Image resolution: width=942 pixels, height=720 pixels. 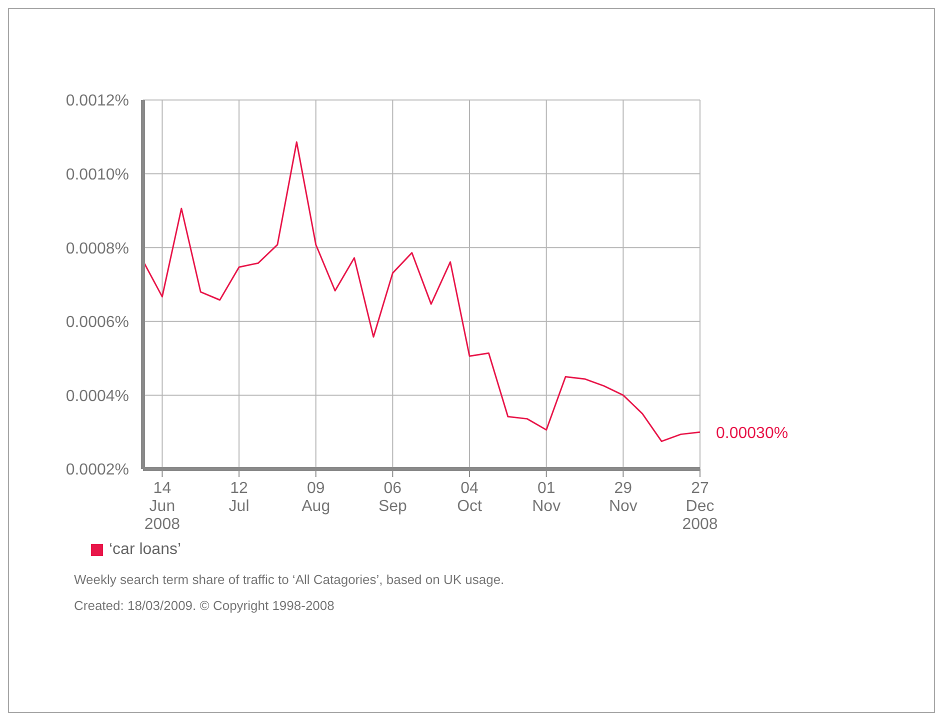 What do you see at coordinates (289, 579) in the screenshot?
I see `text: Weekly search term share of traffic to ‘All Catagories’, based on UK usage.` at bounding box center [289, 579].